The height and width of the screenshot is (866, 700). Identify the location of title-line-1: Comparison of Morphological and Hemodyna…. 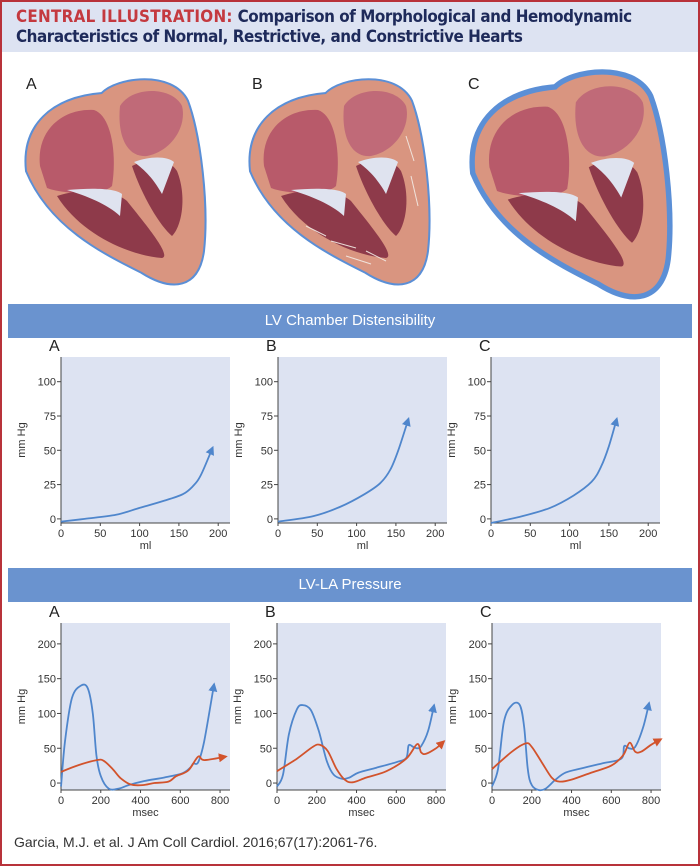
(435, 16).